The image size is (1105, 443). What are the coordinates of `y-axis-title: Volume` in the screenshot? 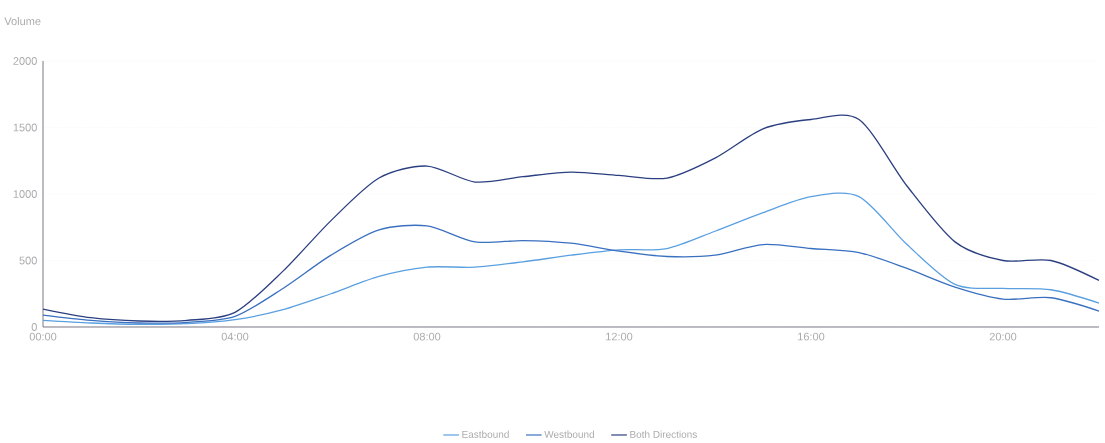 It's located at (22, 20).